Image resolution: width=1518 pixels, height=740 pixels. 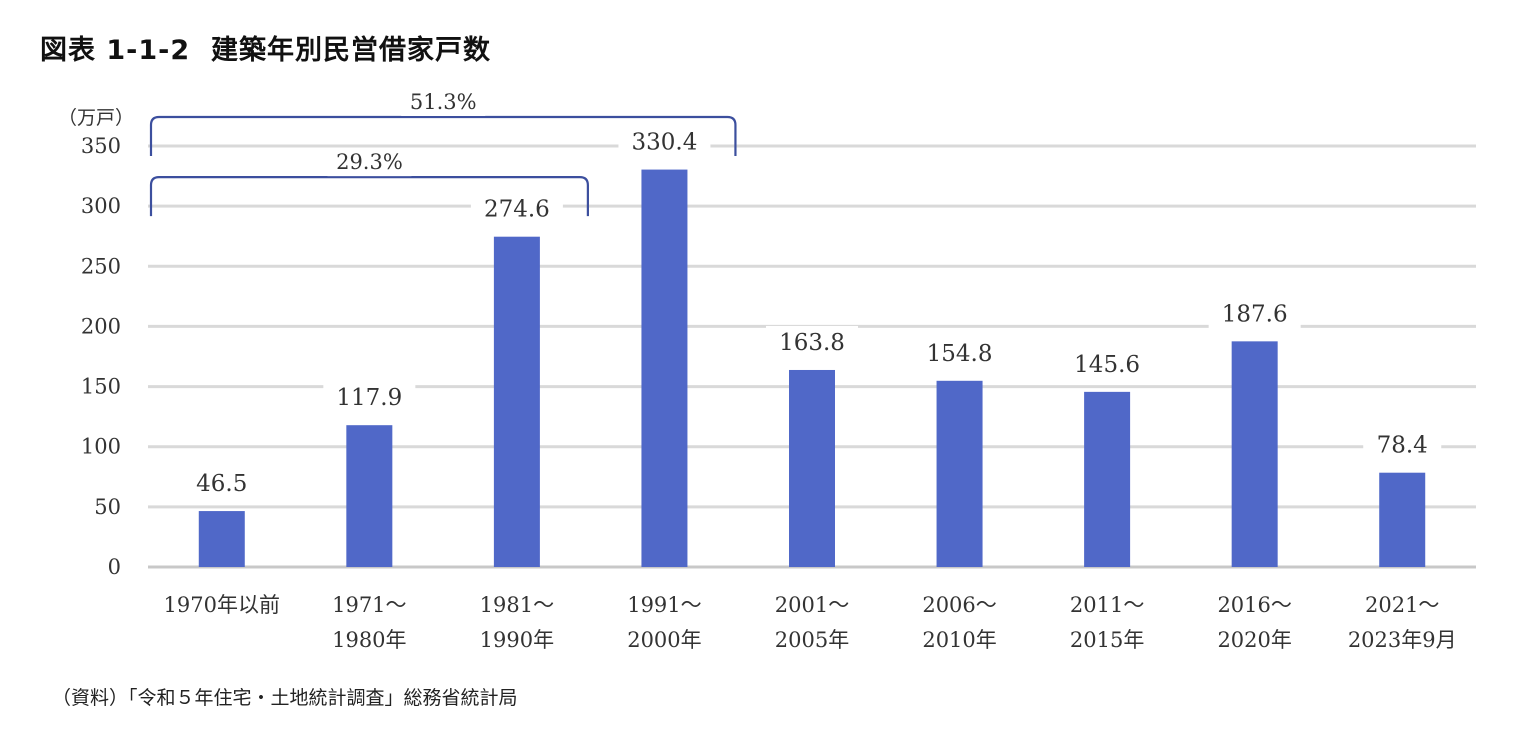 What do you see at coordinates (517, 640) in the screenshot?
I see `x-tick-label: 1990年` at bounding box center [517, 640].